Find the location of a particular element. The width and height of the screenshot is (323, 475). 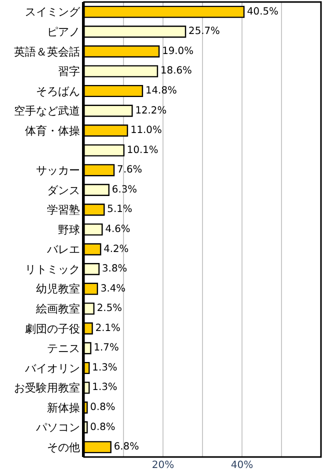

data-label: 7.6% is located at coordinates (129, 170).